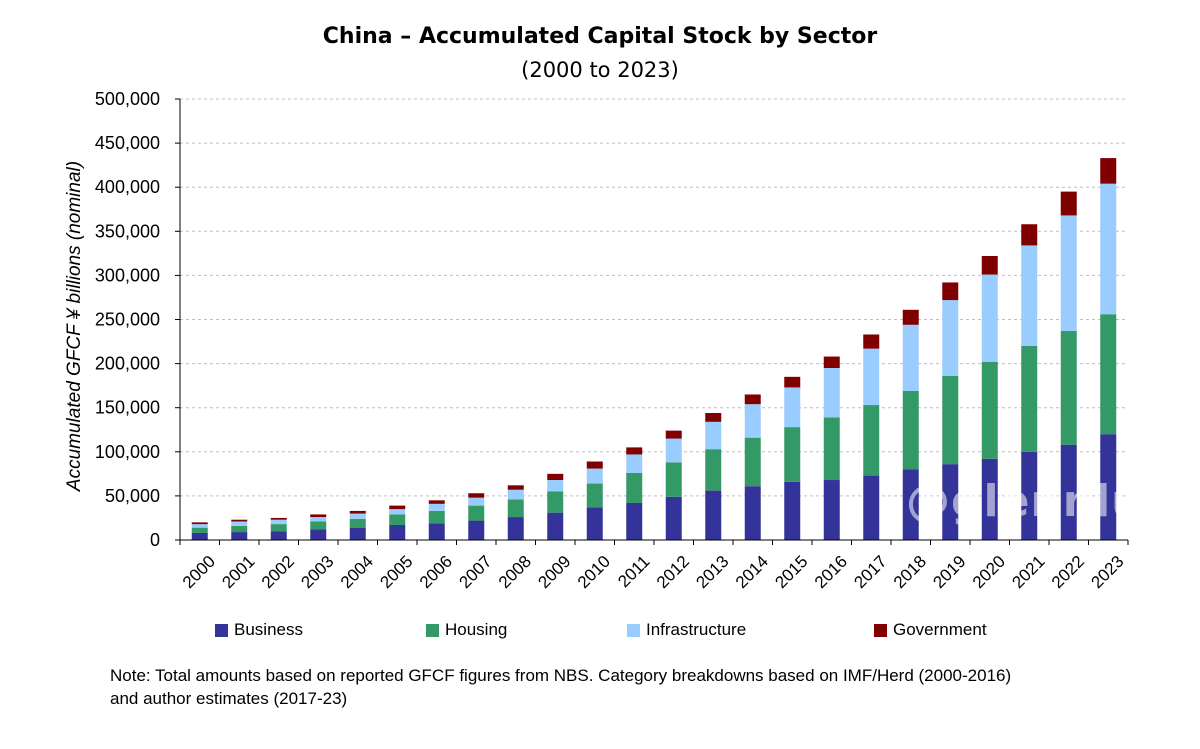  Describe the element at coordinates (940, 629) in the screenshot. I see `legend-label-government: Government` at that location.